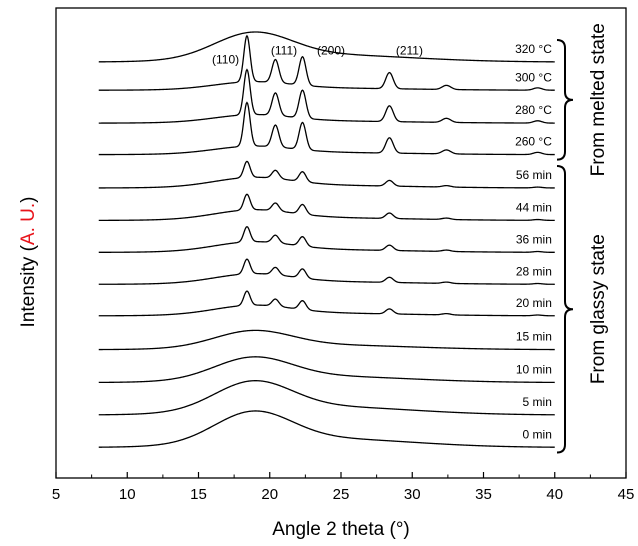 The width and height of the screenshot is (638, 546). Describe the element at coordinates (537, 402) in the screenshot. I see `series-label: 5 min` at that location.